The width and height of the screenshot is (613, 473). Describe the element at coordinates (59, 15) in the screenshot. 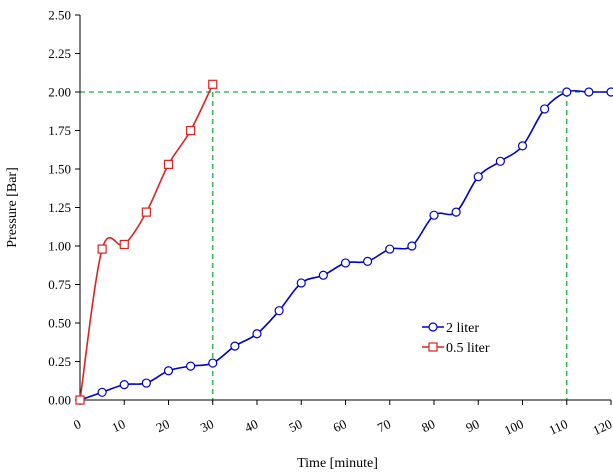

I see `y-tick-label-10: 2.50` at that location.